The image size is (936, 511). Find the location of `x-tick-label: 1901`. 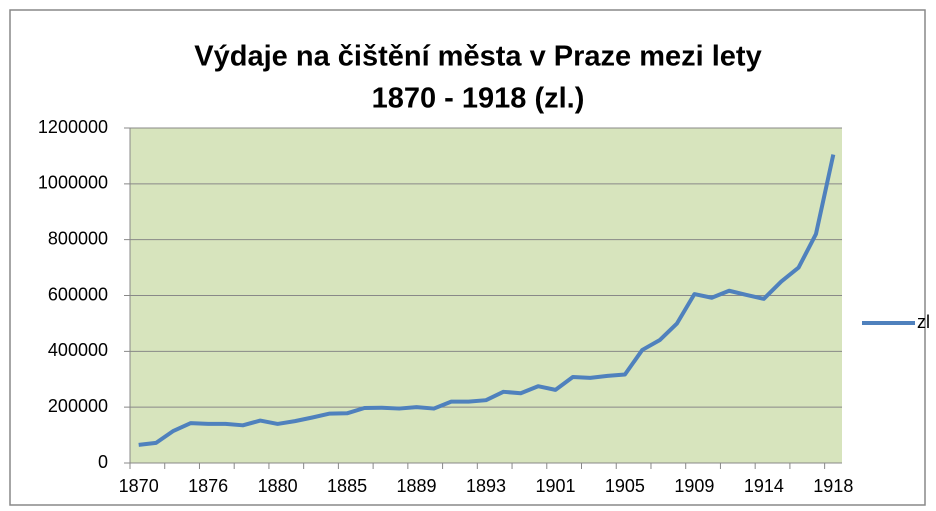

x-tick-label: 1901 is located at coordinates (555, 486).